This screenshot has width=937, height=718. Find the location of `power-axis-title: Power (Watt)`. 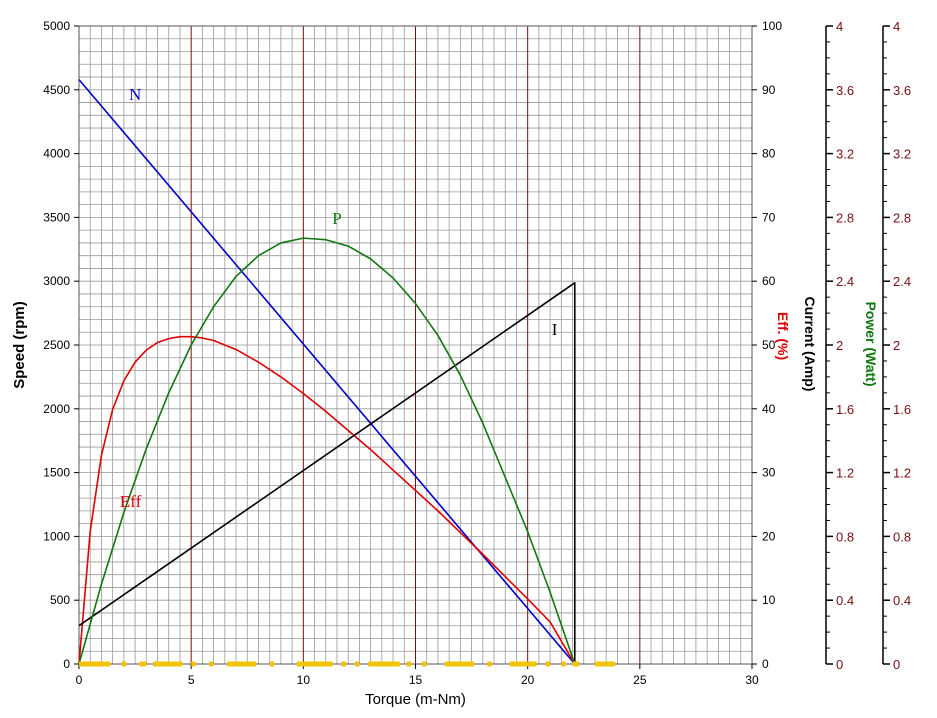

power-axis-title: Power (Watt) is located at coordinates (871, 343).